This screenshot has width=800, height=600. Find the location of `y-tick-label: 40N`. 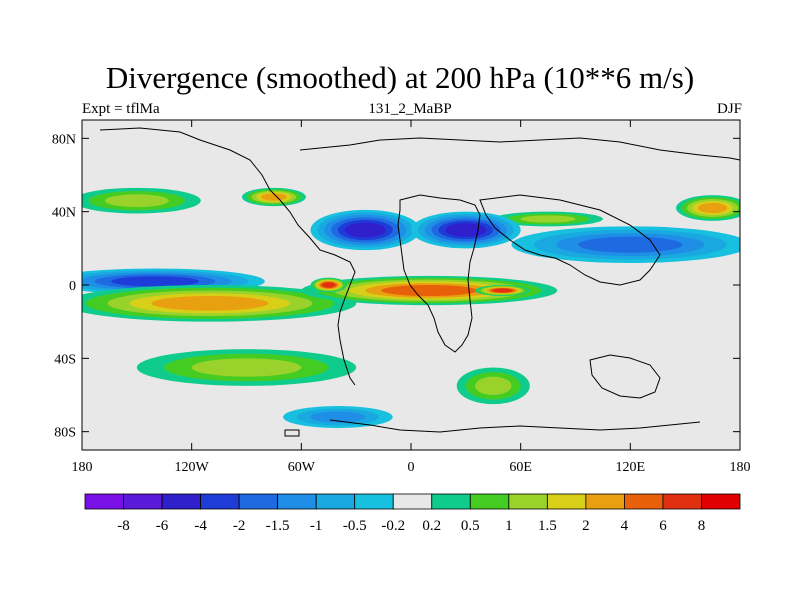

y-tick-label: 40N is located at coordinates (64, 213).